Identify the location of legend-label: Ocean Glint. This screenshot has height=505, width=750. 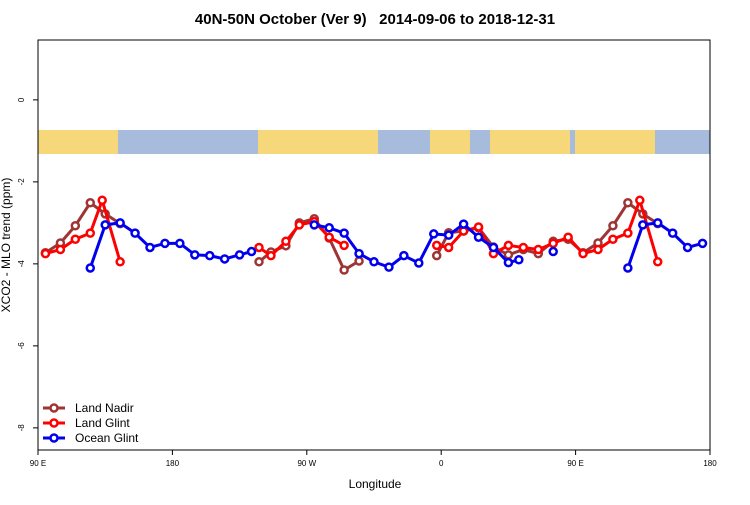
(107, 438).